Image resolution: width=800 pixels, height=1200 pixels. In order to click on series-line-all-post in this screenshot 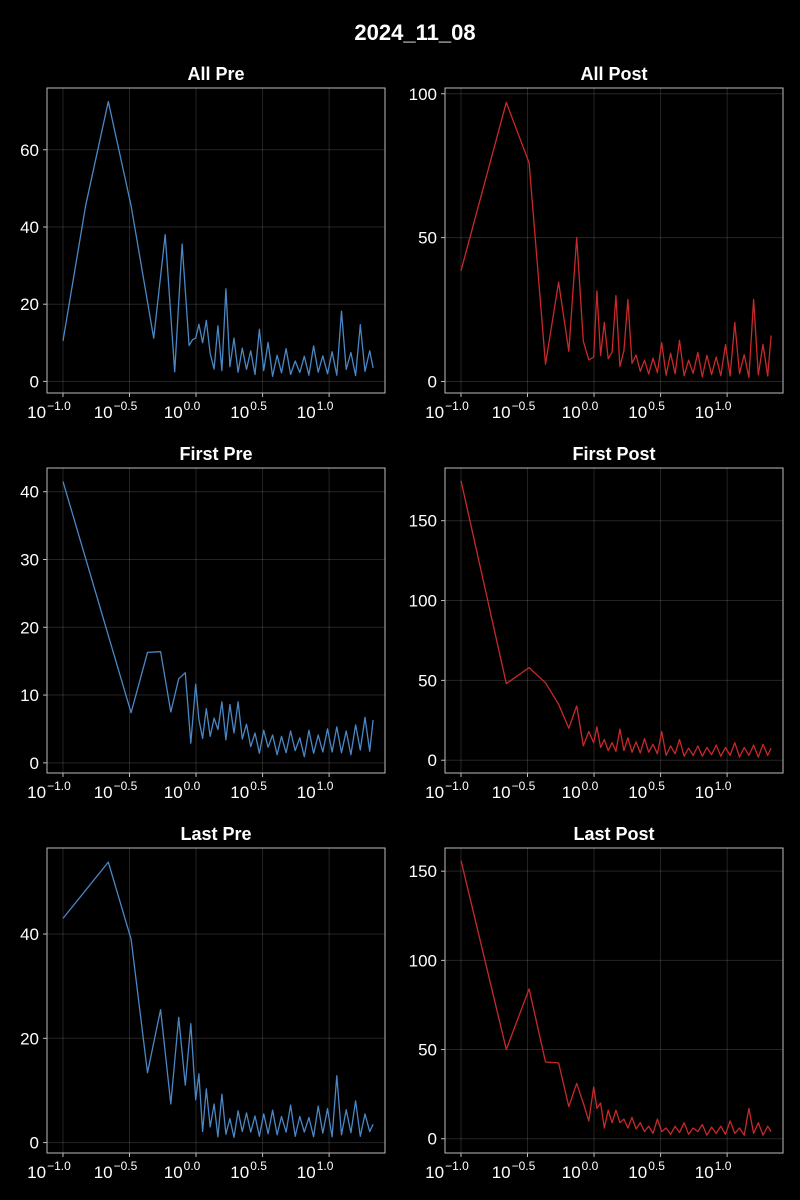, I will do `click(616, 240)`.